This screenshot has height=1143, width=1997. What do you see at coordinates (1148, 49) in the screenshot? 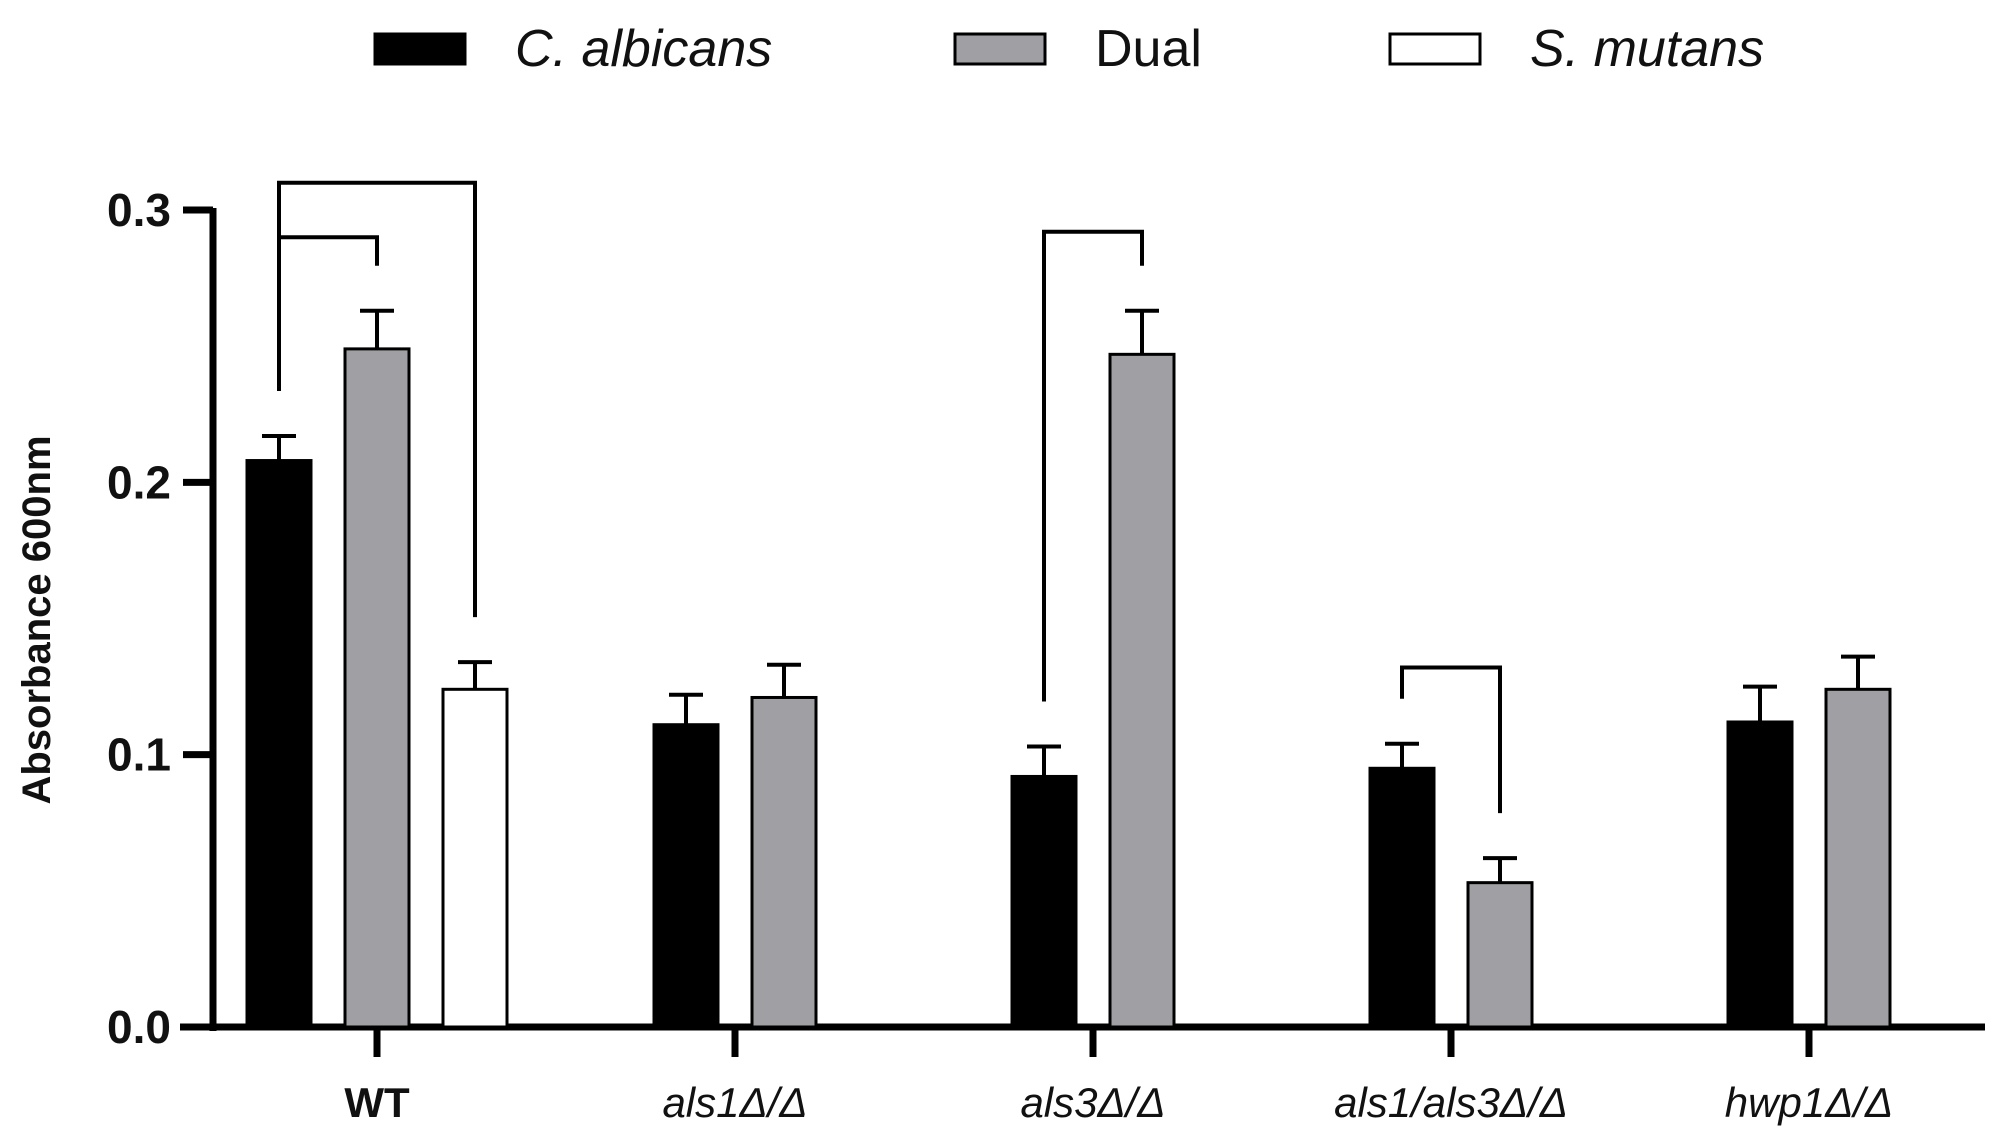
I see `legend-label: Dual` at bounding box center [1148, 49].